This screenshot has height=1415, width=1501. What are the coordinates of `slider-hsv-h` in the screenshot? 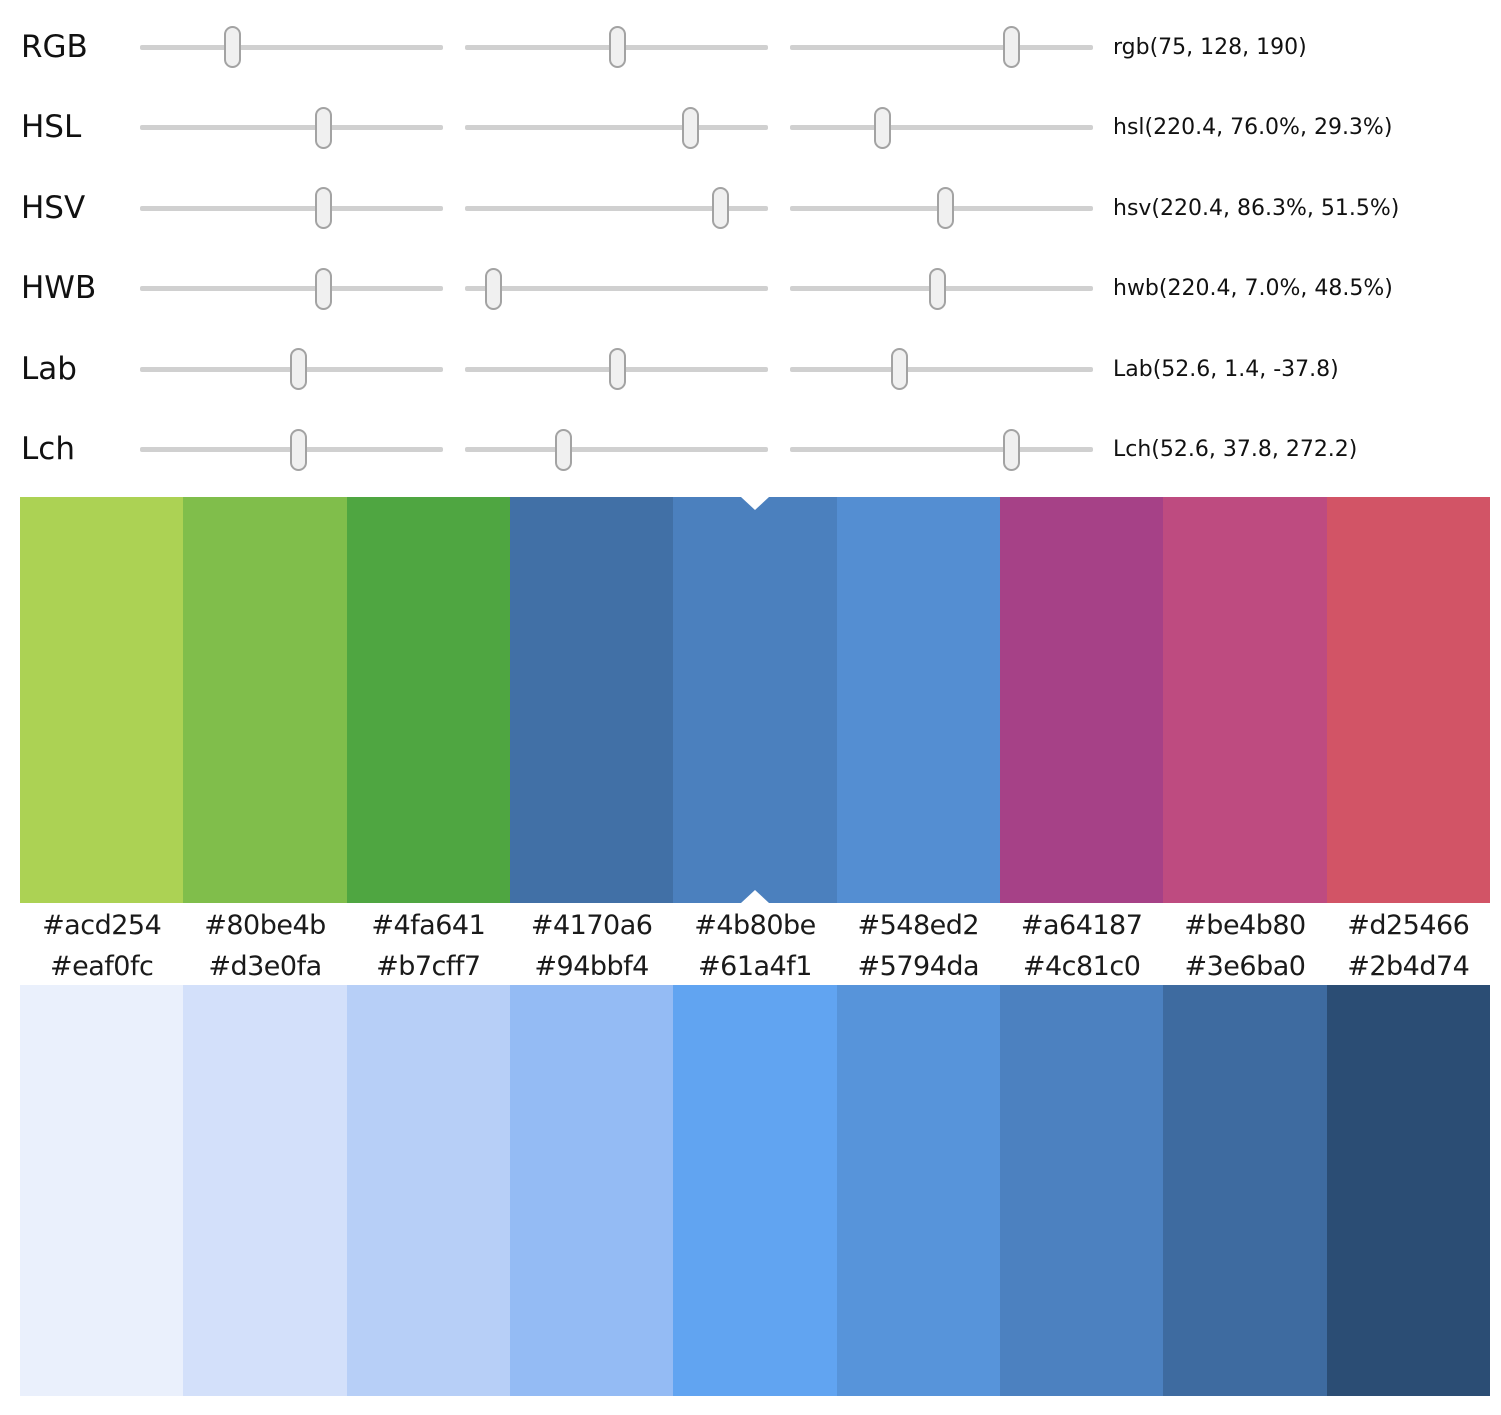 It's located at (291, 208).